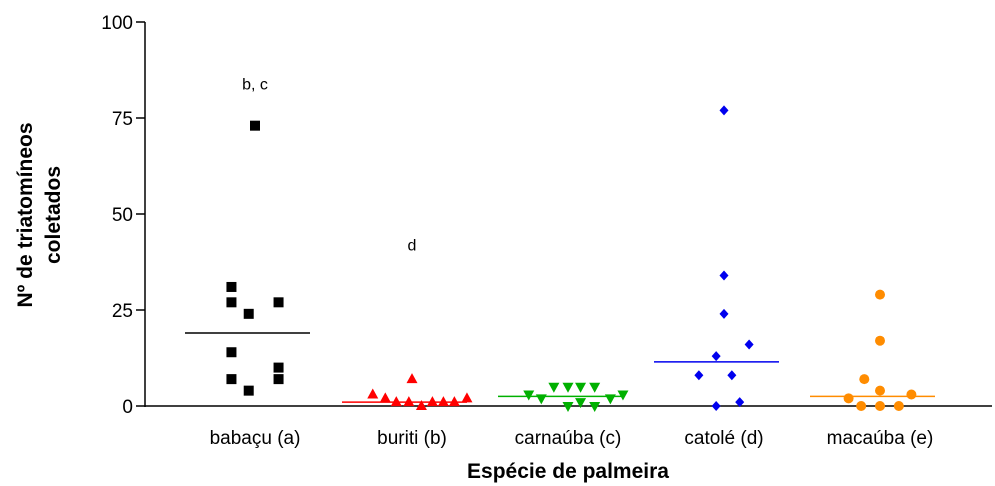  What do you see at coordinates (880, 438) in the screenshot?
I see `x-category-label: macaúba (e)` at bounding box center [880, 438].